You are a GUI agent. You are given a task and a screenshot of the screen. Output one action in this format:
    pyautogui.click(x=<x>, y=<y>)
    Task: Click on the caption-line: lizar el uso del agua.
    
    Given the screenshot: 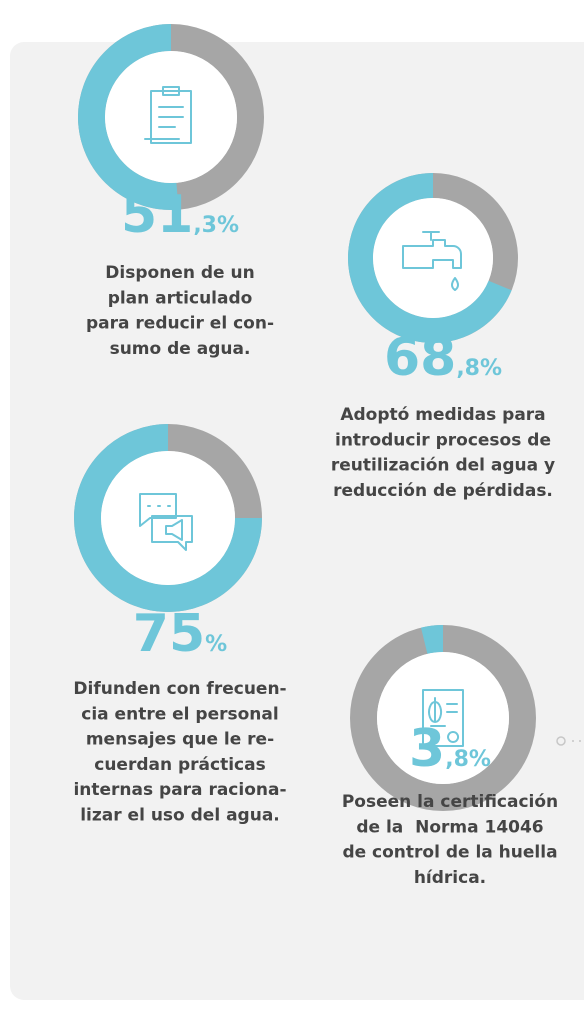 What is the action you would take?
    pyautogui.click(x=180, y=816)
    